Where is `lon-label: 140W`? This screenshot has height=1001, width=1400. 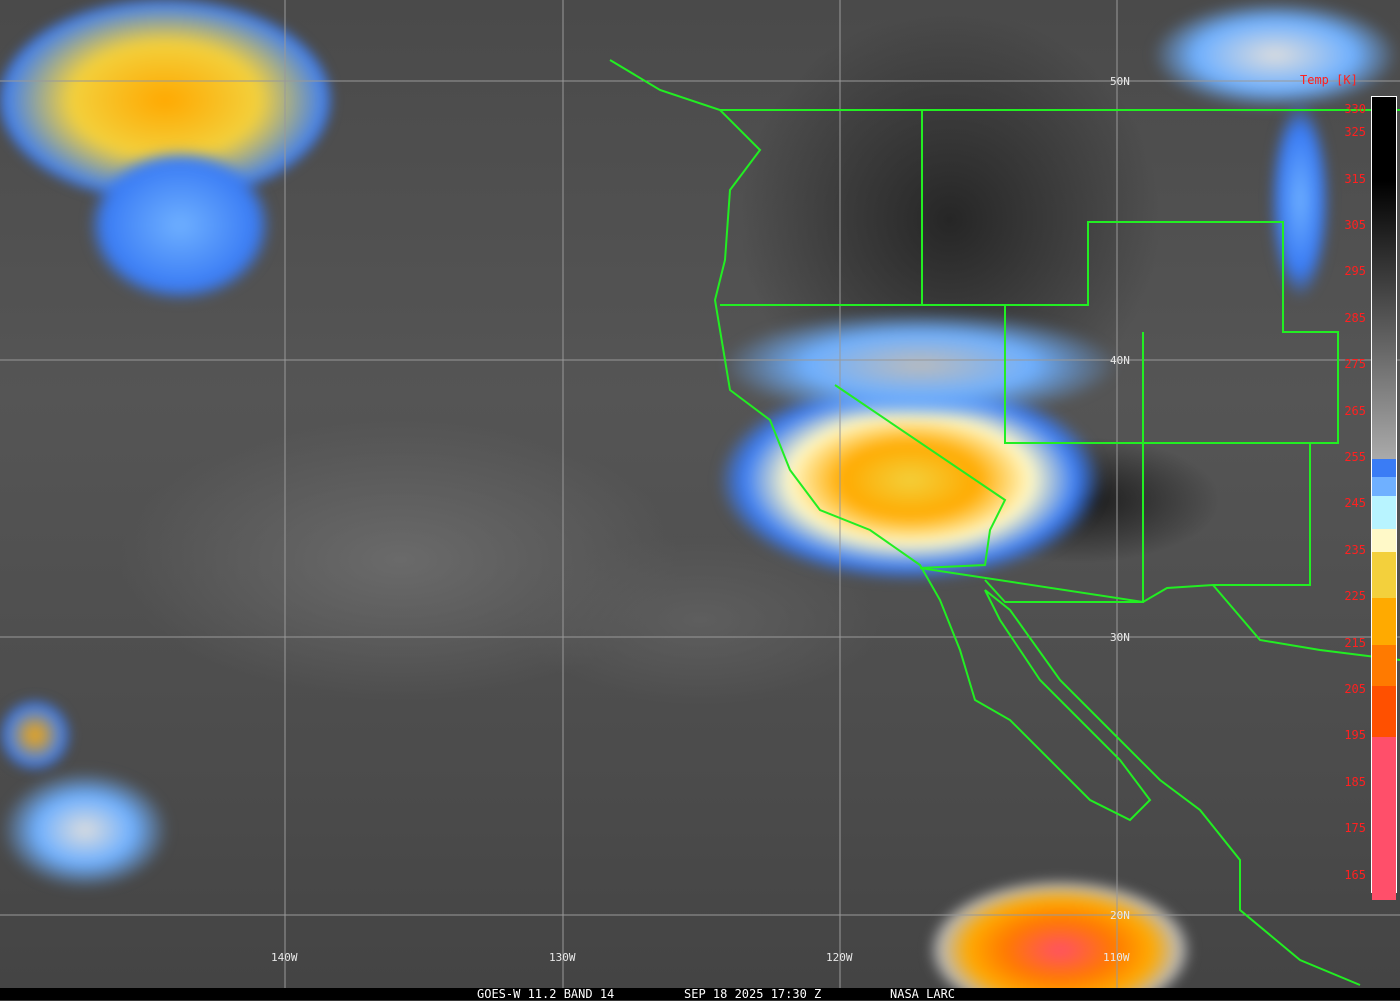 lon-label: 140W is located at coordinates (284, 957).